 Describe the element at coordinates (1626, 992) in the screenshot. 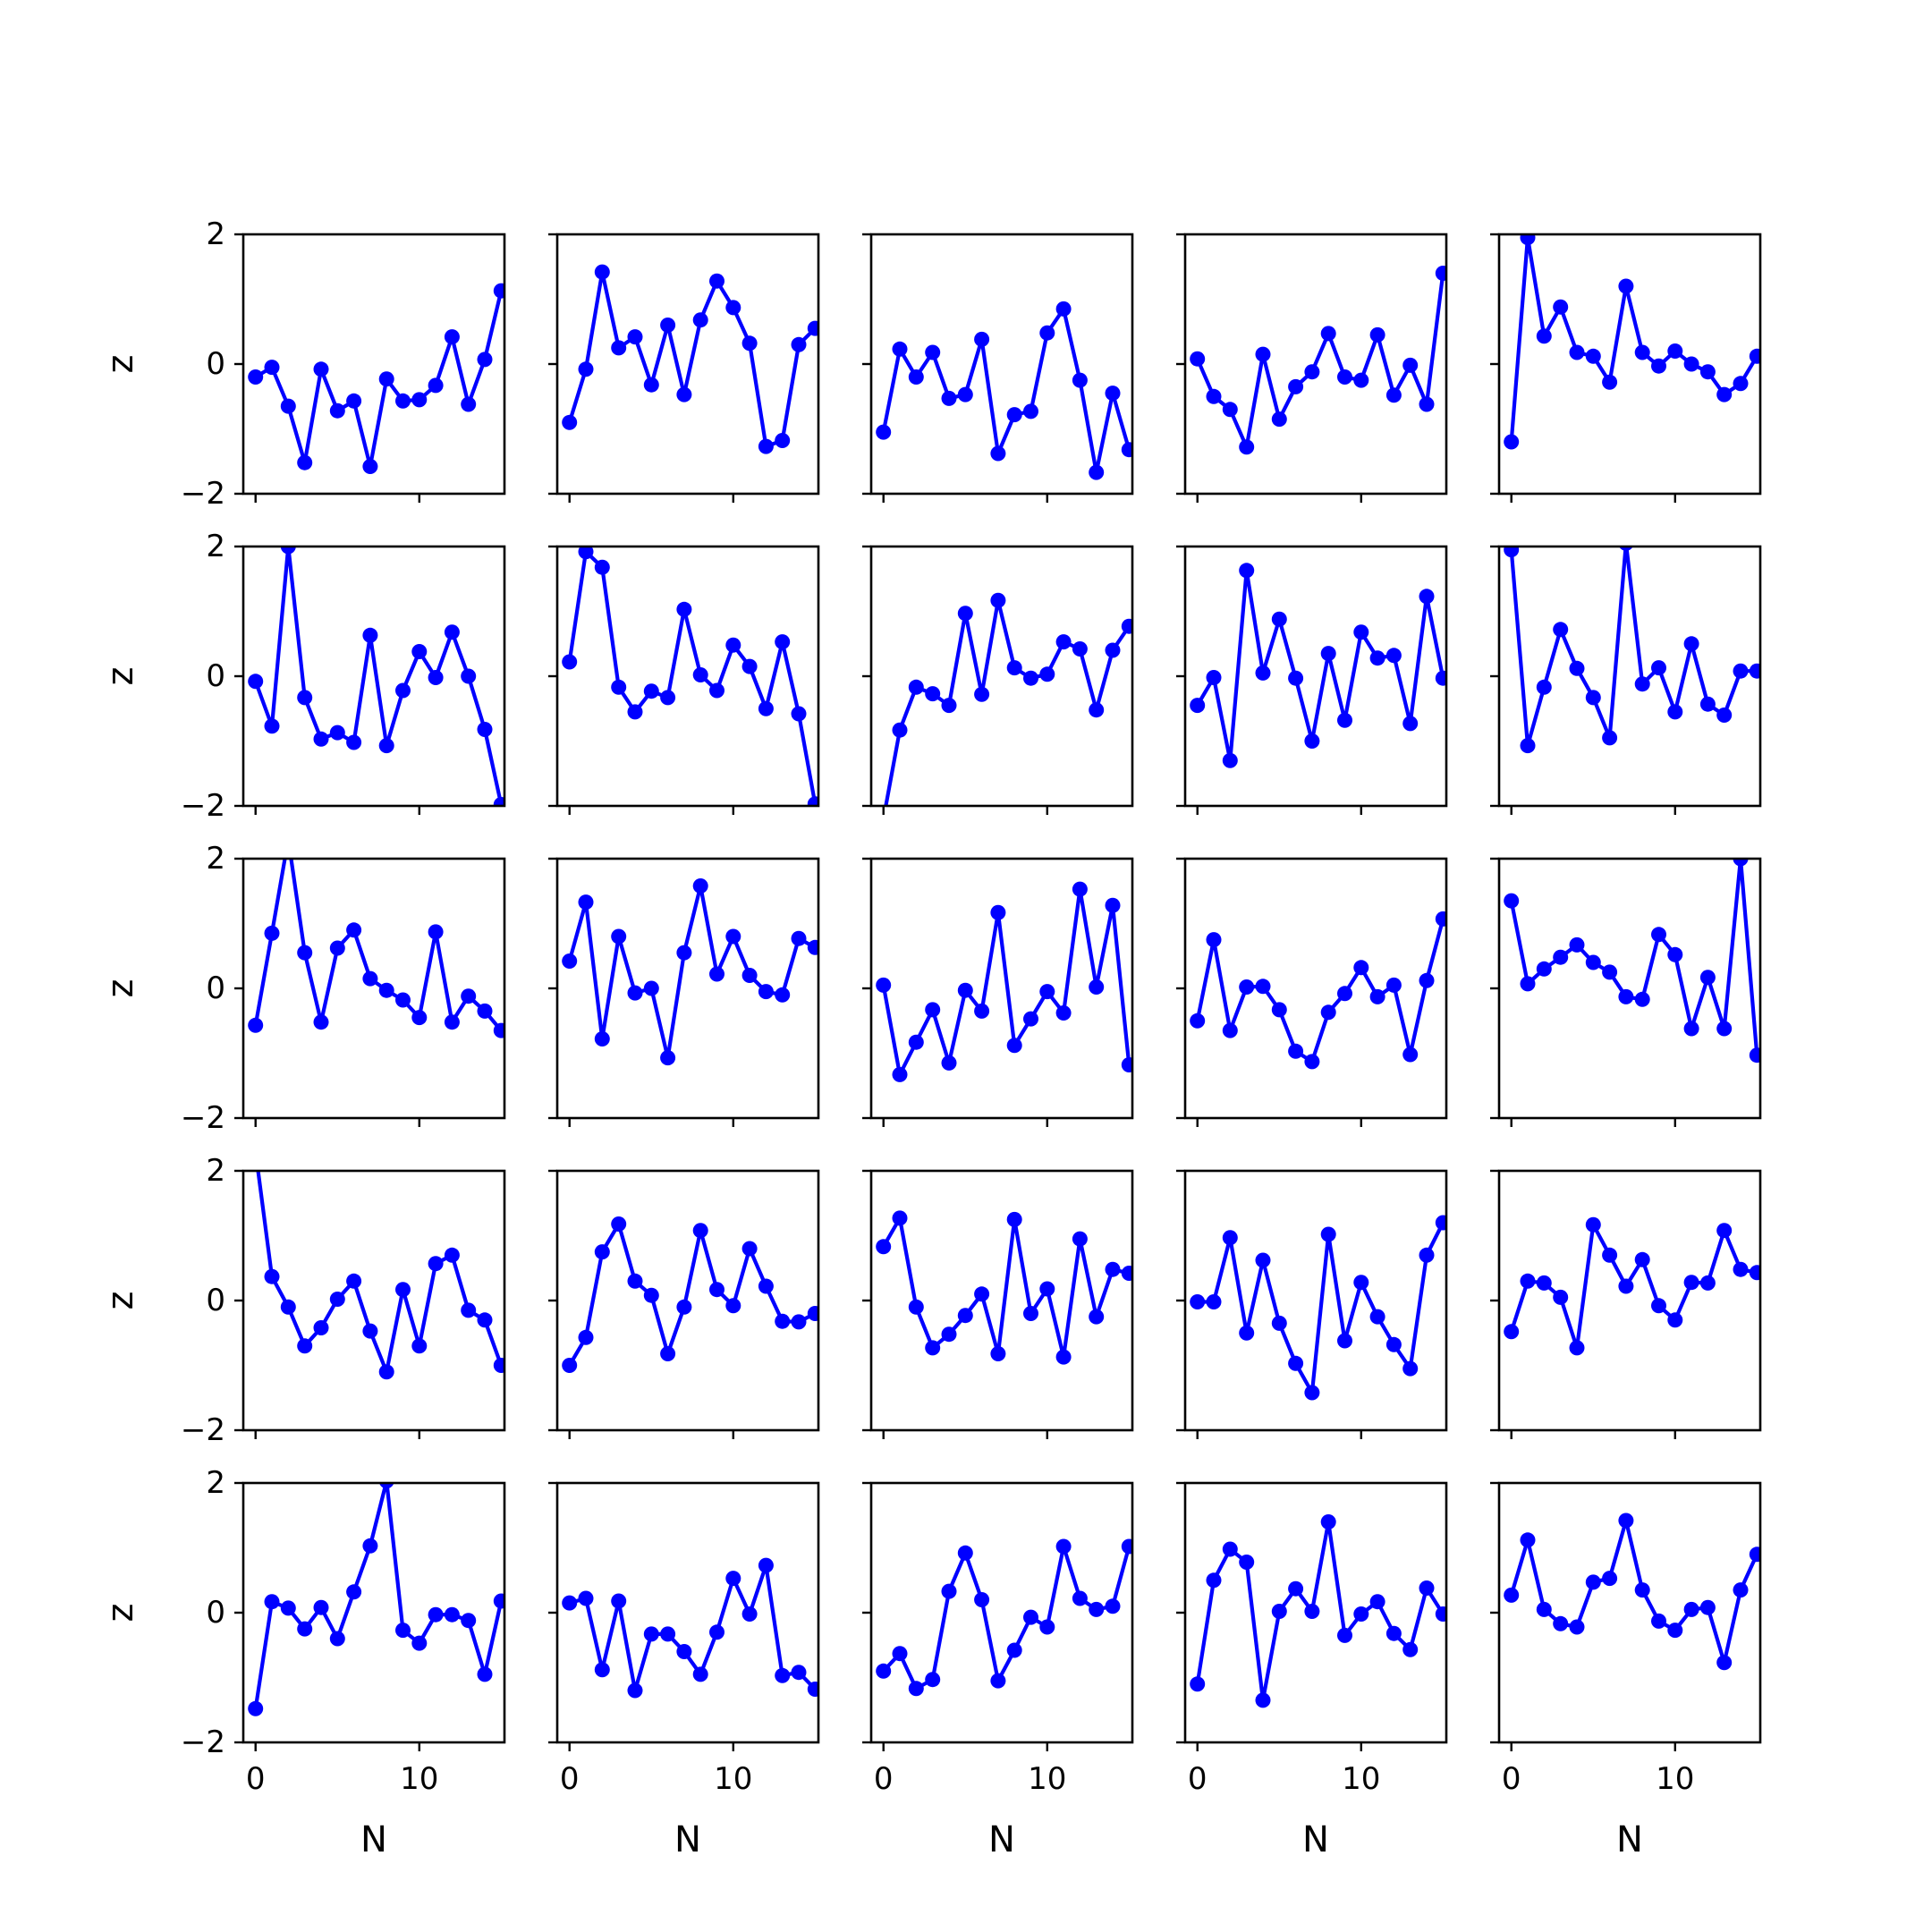

I see `panel-r3-c5` at that location.